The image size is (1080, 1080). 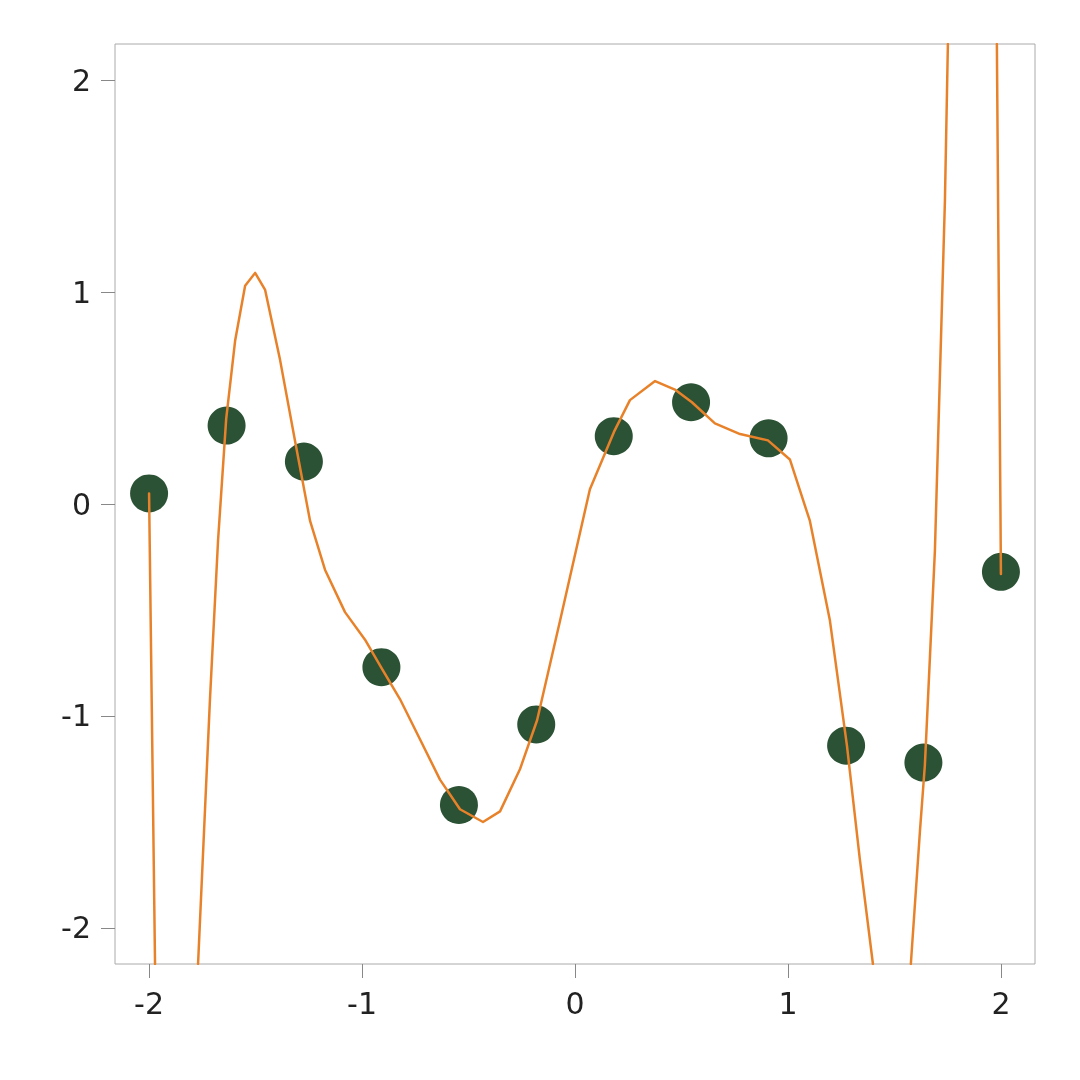 I want to click on y-tick-label: -2, so click(x=76, y=928).